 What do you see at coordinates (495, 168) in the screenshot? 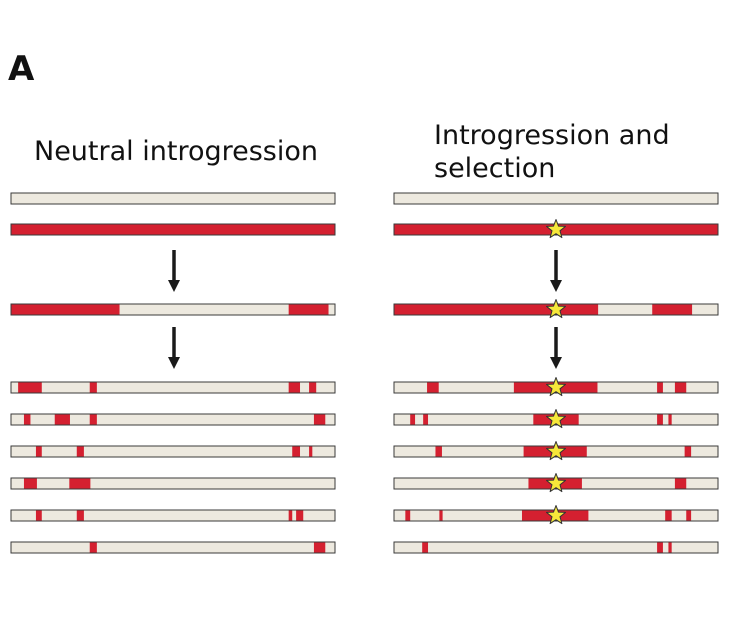
I see `introgression-selection-title-line2: selection` at bounding box center [495, 168].